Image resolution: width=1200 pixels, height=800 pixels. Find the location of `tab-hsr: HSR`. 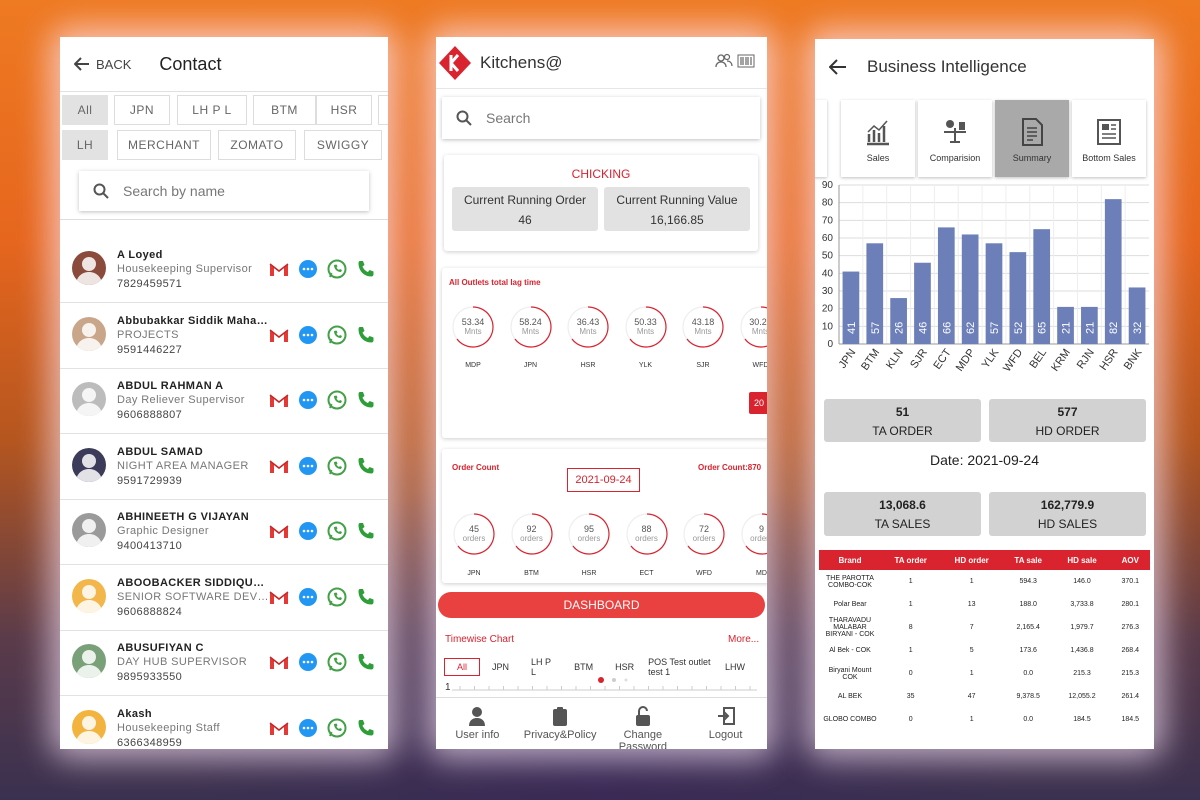

tab-hsr: HSR is located at coordinates (625, 667).